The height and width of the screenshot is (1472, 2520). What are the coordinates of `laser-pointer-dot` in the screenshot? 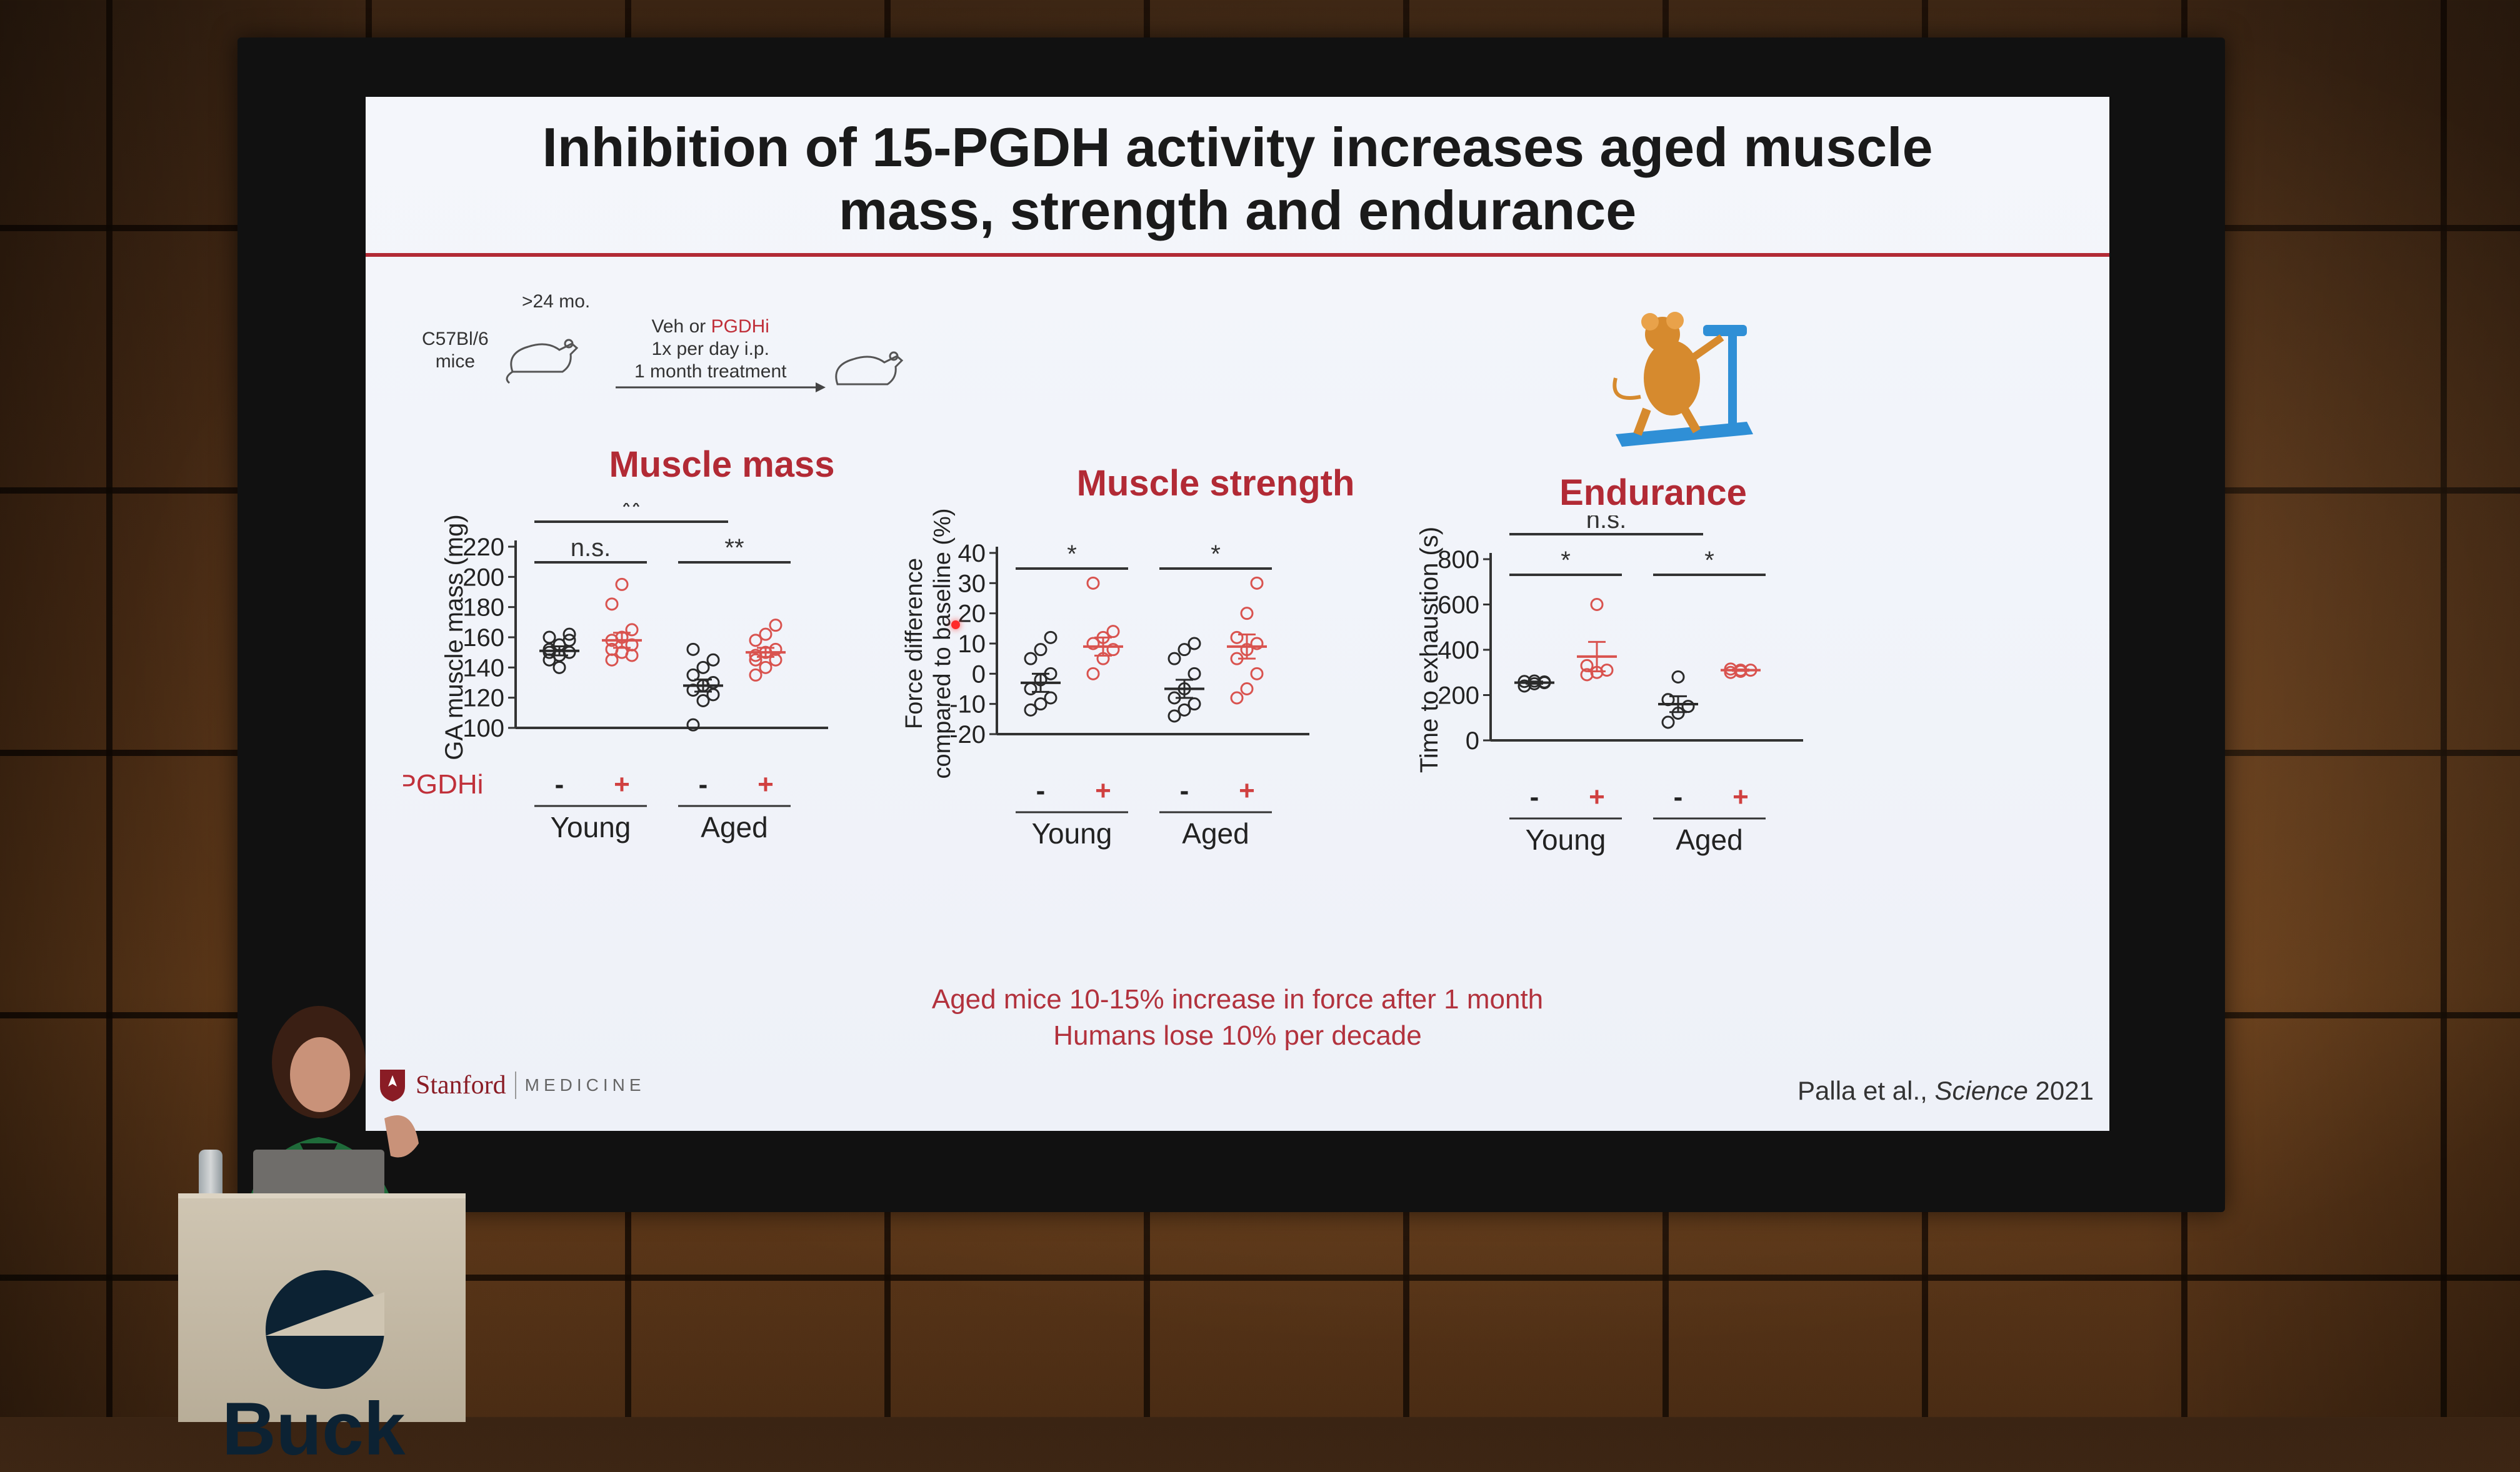 It's located at (956, 625).